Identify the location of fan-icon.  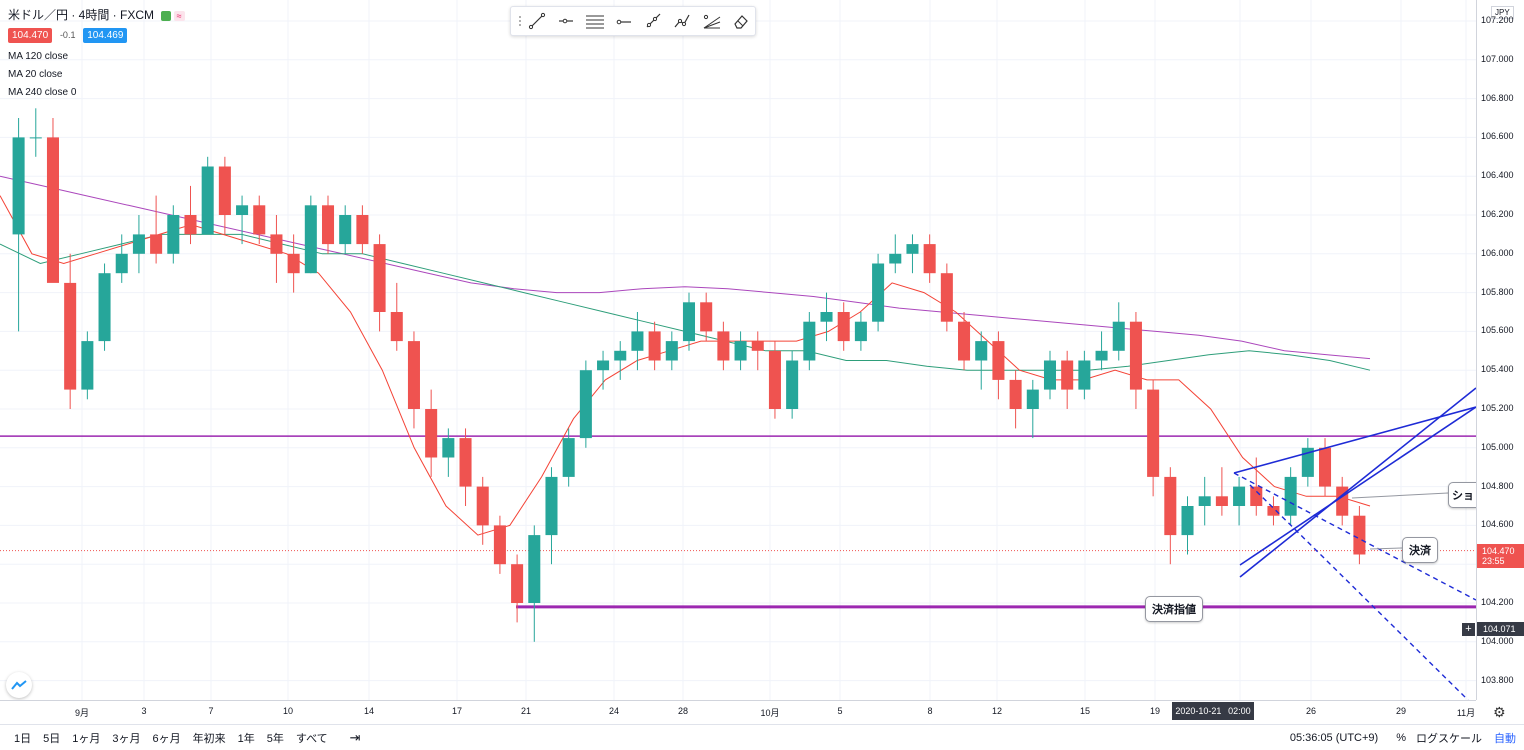
(711, 21).